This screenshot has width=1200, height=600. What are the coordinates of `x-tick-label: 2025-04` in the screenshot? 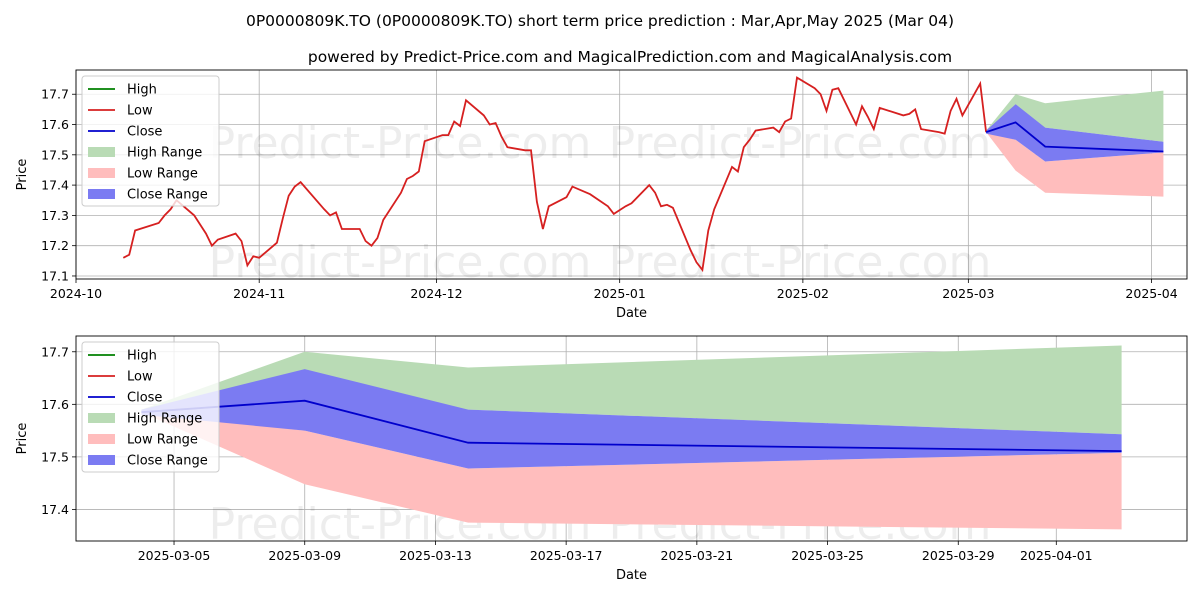 It's located at (1151, 293).